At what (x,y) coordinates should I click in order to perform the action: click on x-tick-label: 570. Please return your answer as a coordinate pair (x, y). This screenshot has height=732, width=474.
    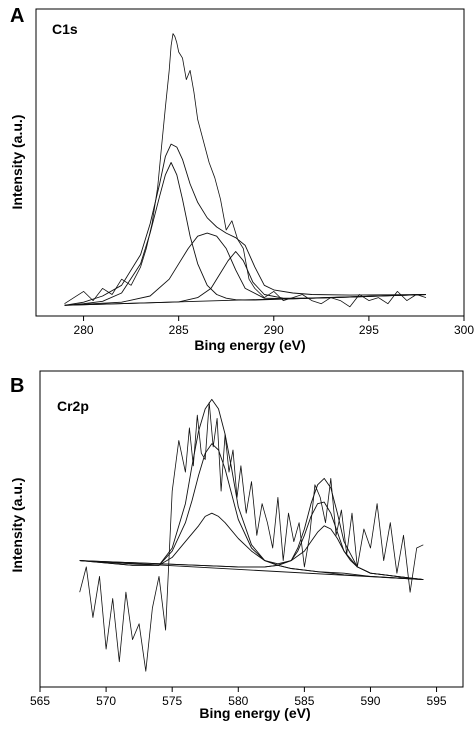
    Looking at the image, I should click on (106, 701).